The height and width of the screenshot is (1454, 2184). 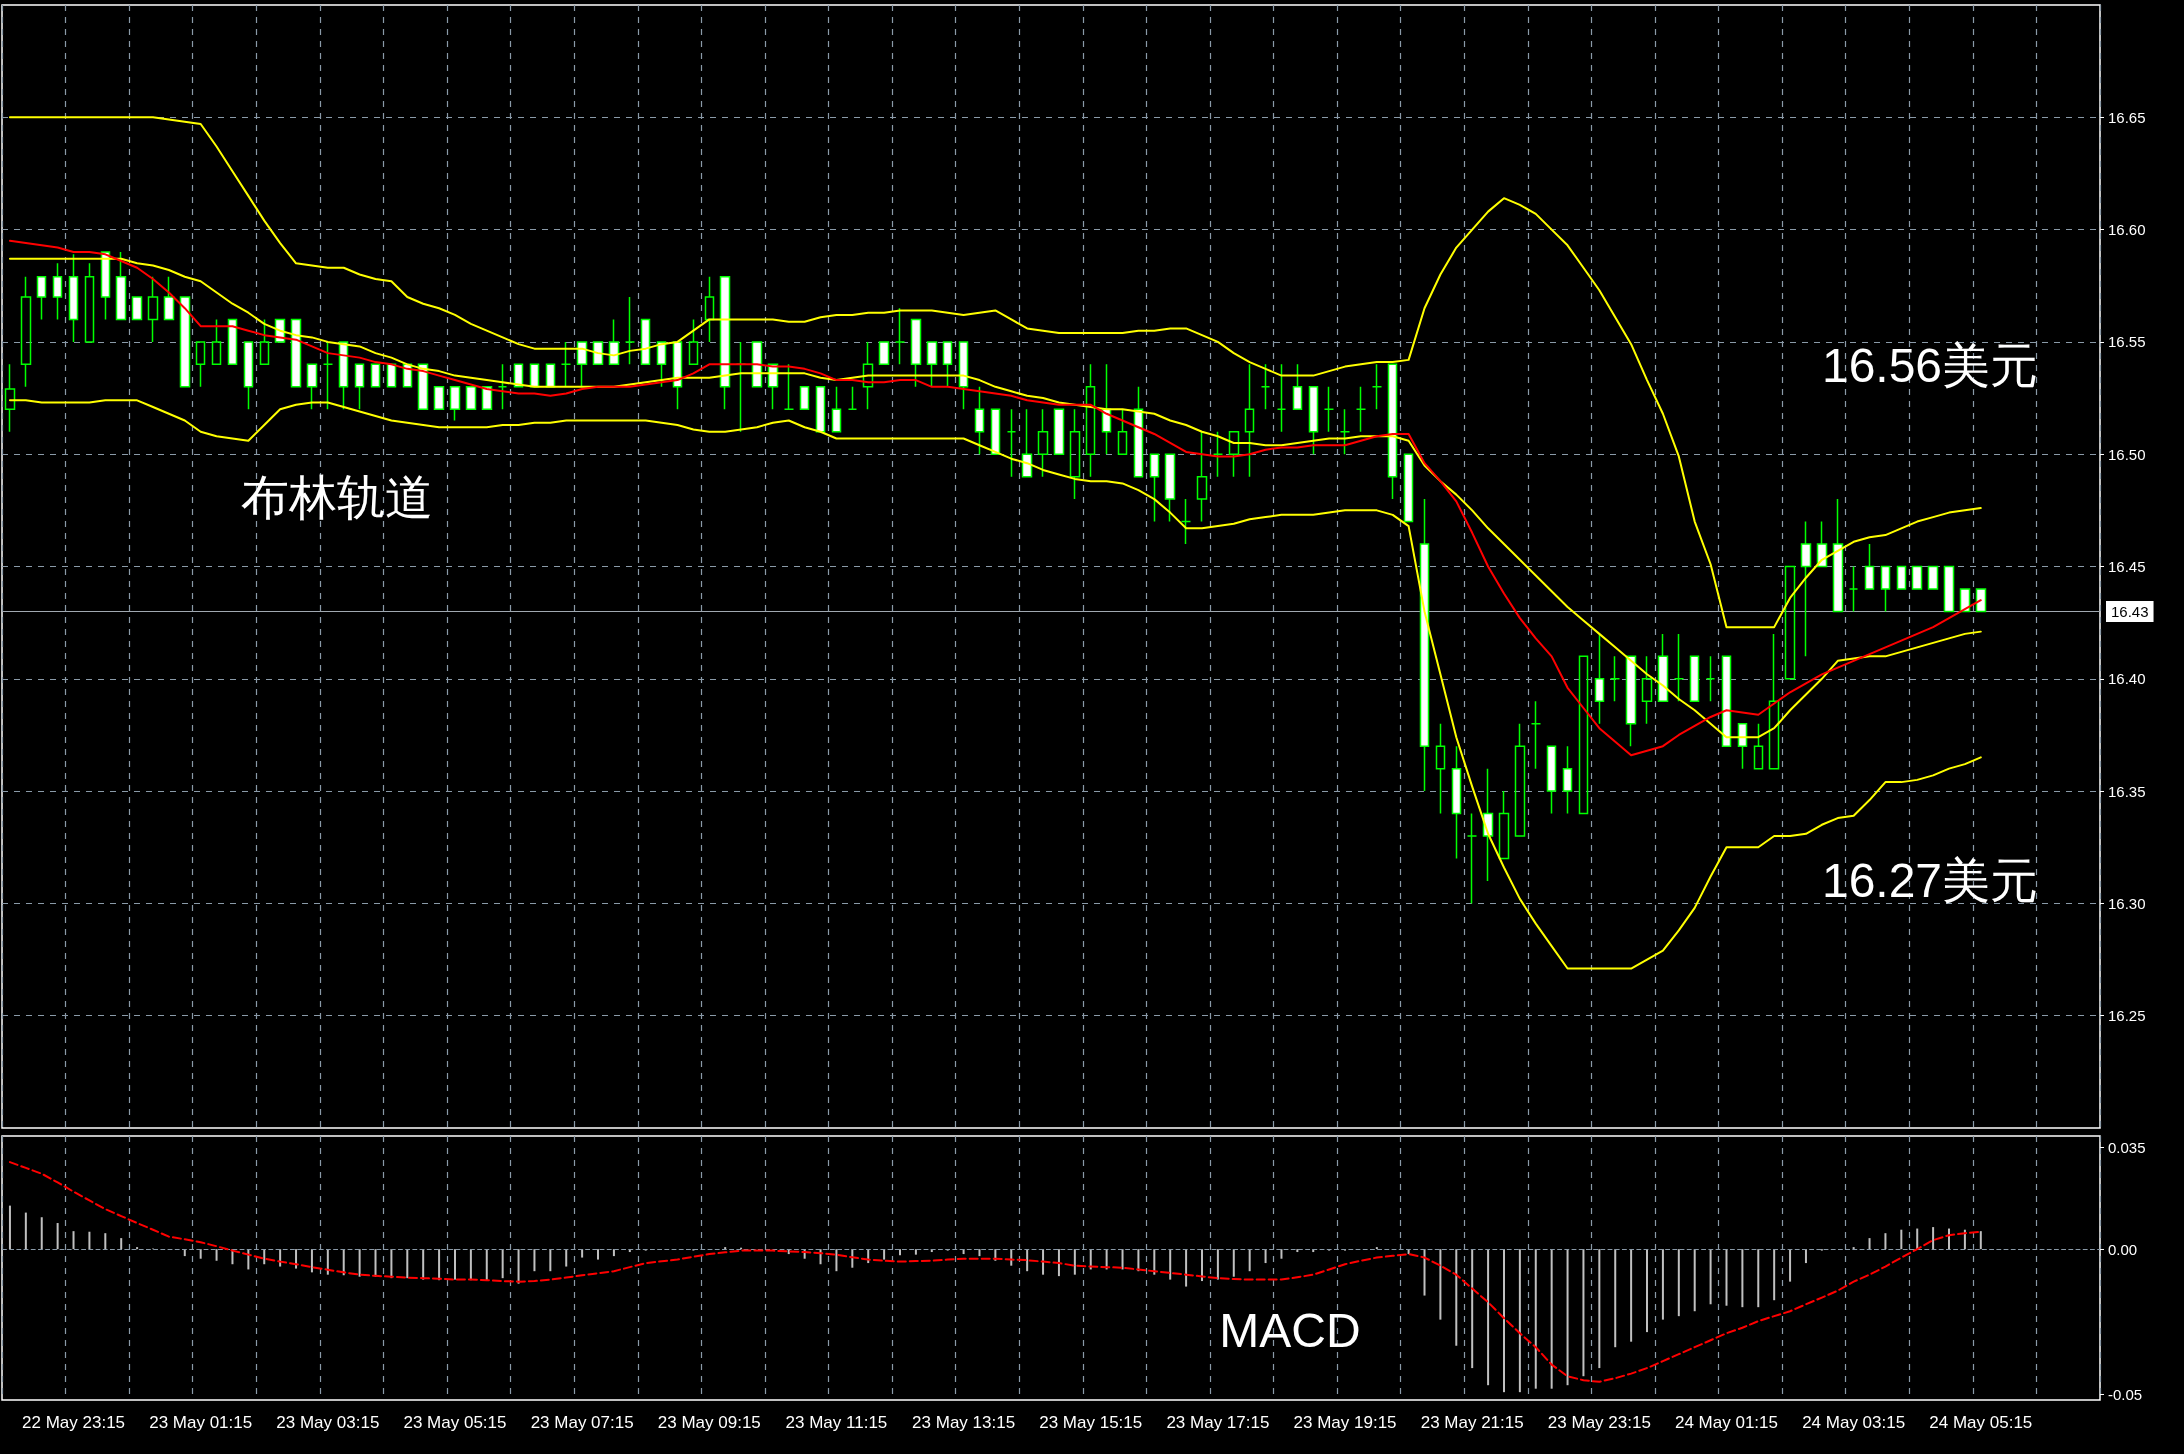 I want to click on x-tick-label: 24 May 01:15, so click(x=1726, y=1422).